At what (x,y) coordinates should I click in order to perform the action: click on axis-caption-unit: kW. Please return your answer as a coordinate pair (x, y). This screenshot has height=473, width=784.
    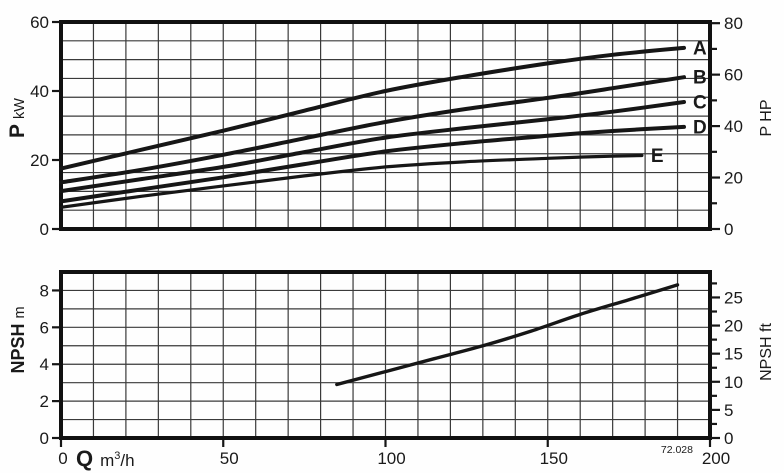
    Looking at the image, I should click on (20, 108).